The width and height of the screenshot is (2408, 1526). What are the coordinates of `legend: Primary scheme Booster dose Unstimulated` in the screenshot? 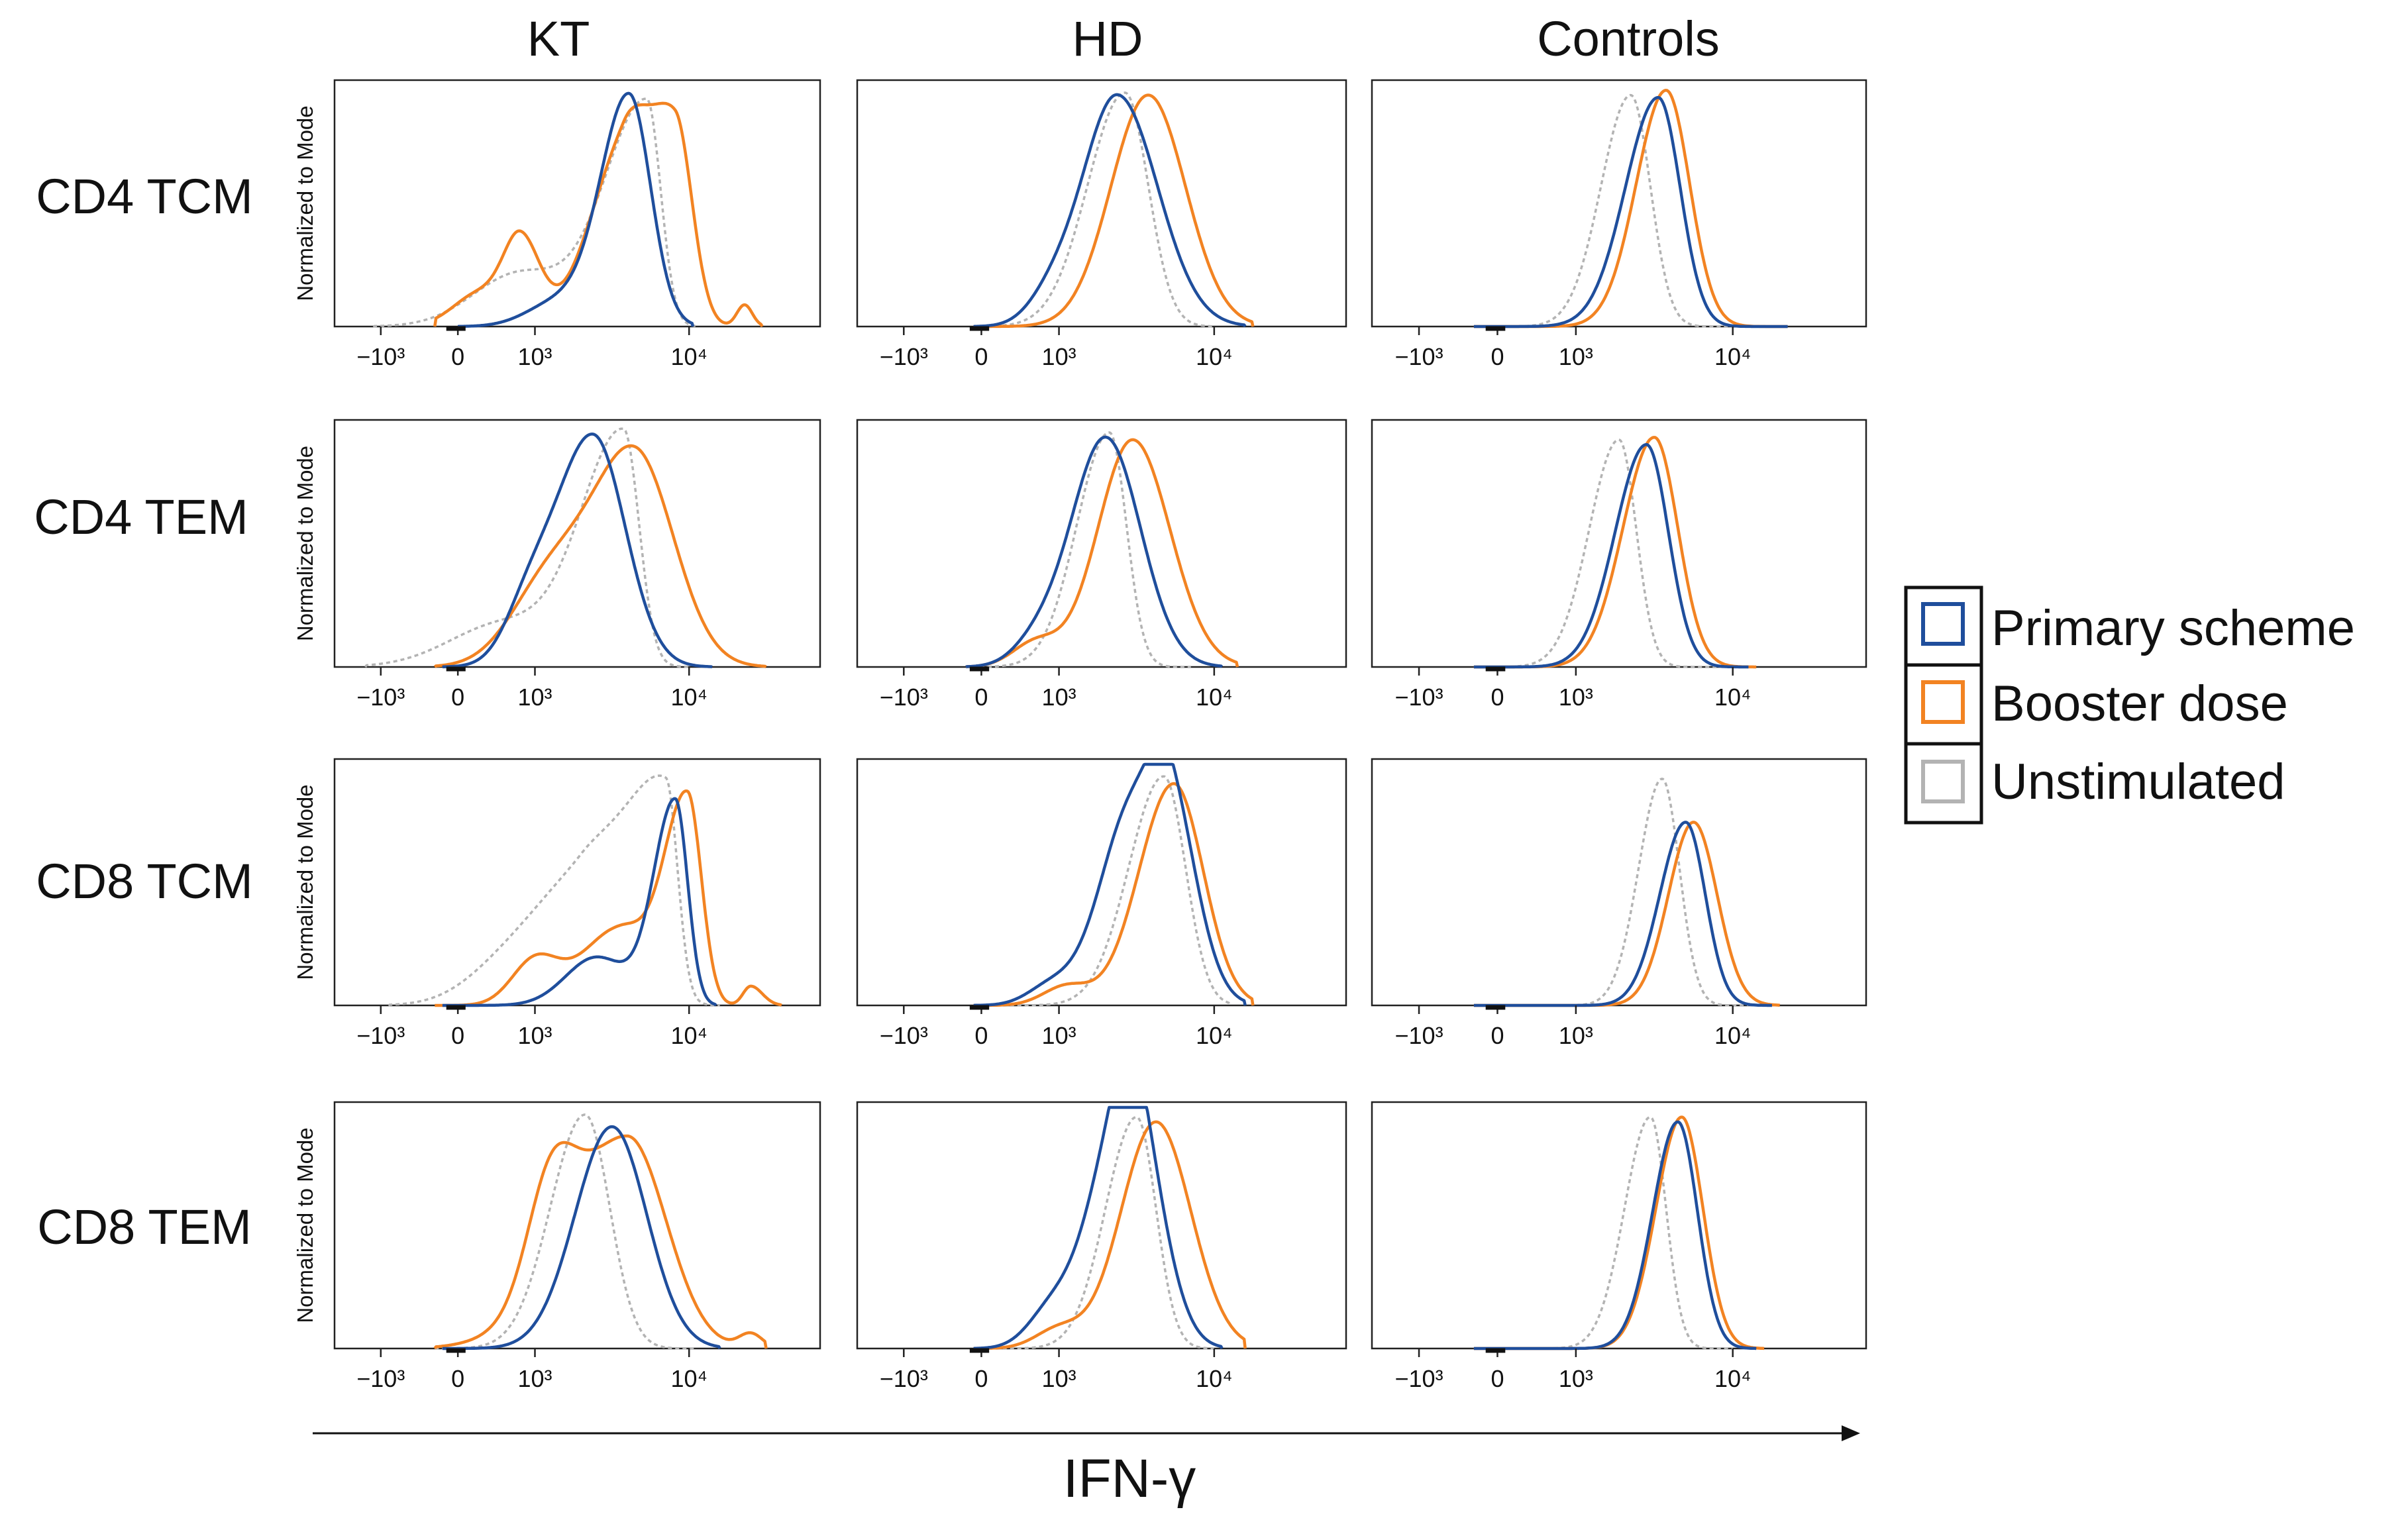 It's located at (2129, 705).